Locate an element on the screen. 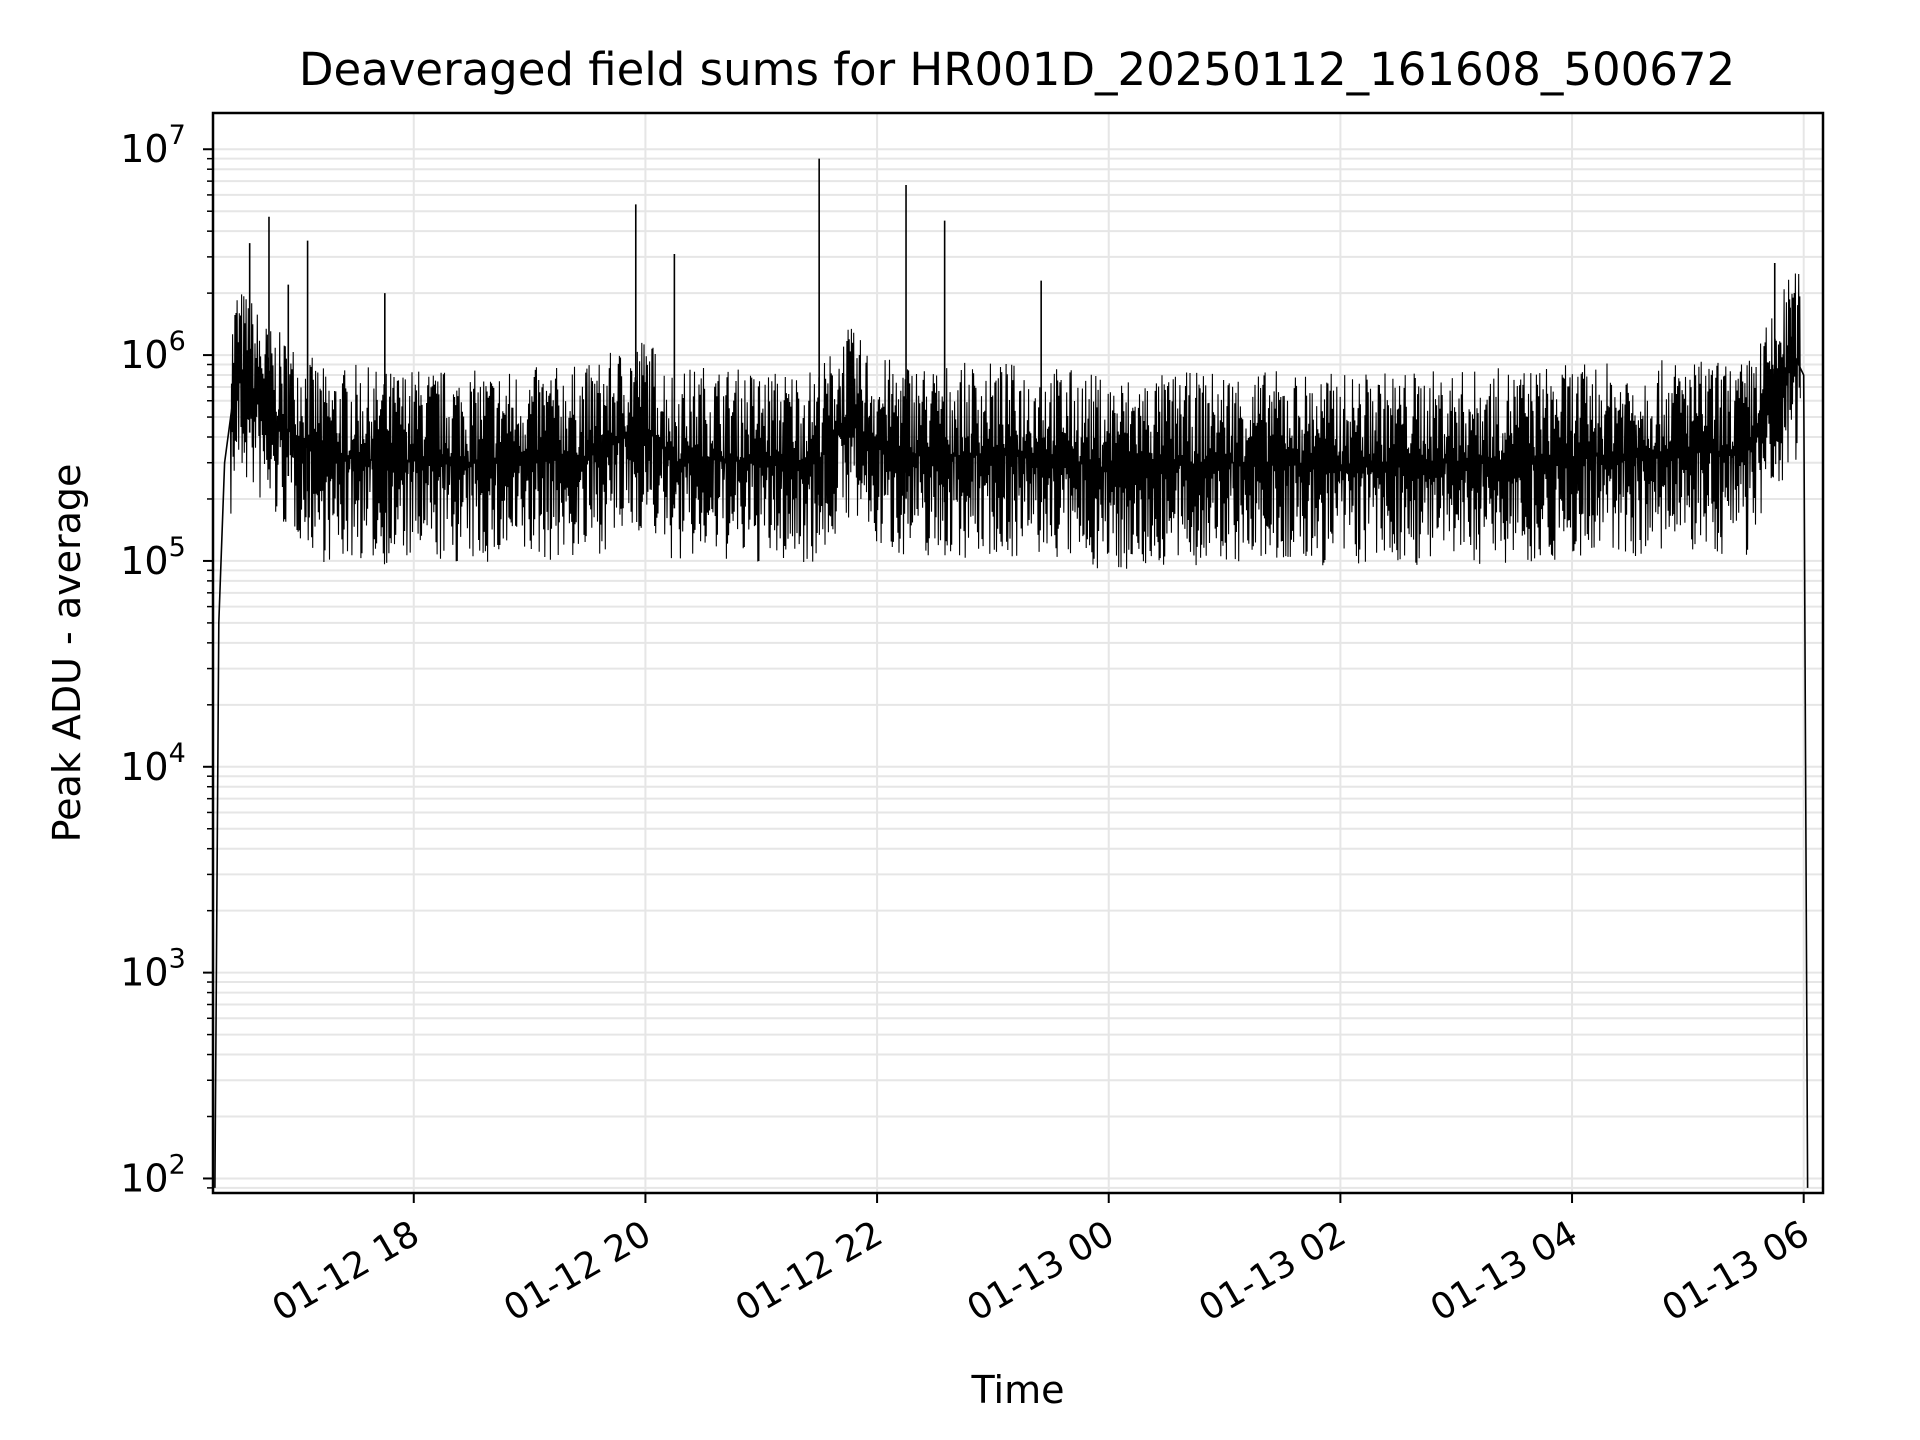 This screenshot has height=1440, width=1920. y-tick-exponent: 5 is located at coordinates (177, 547).